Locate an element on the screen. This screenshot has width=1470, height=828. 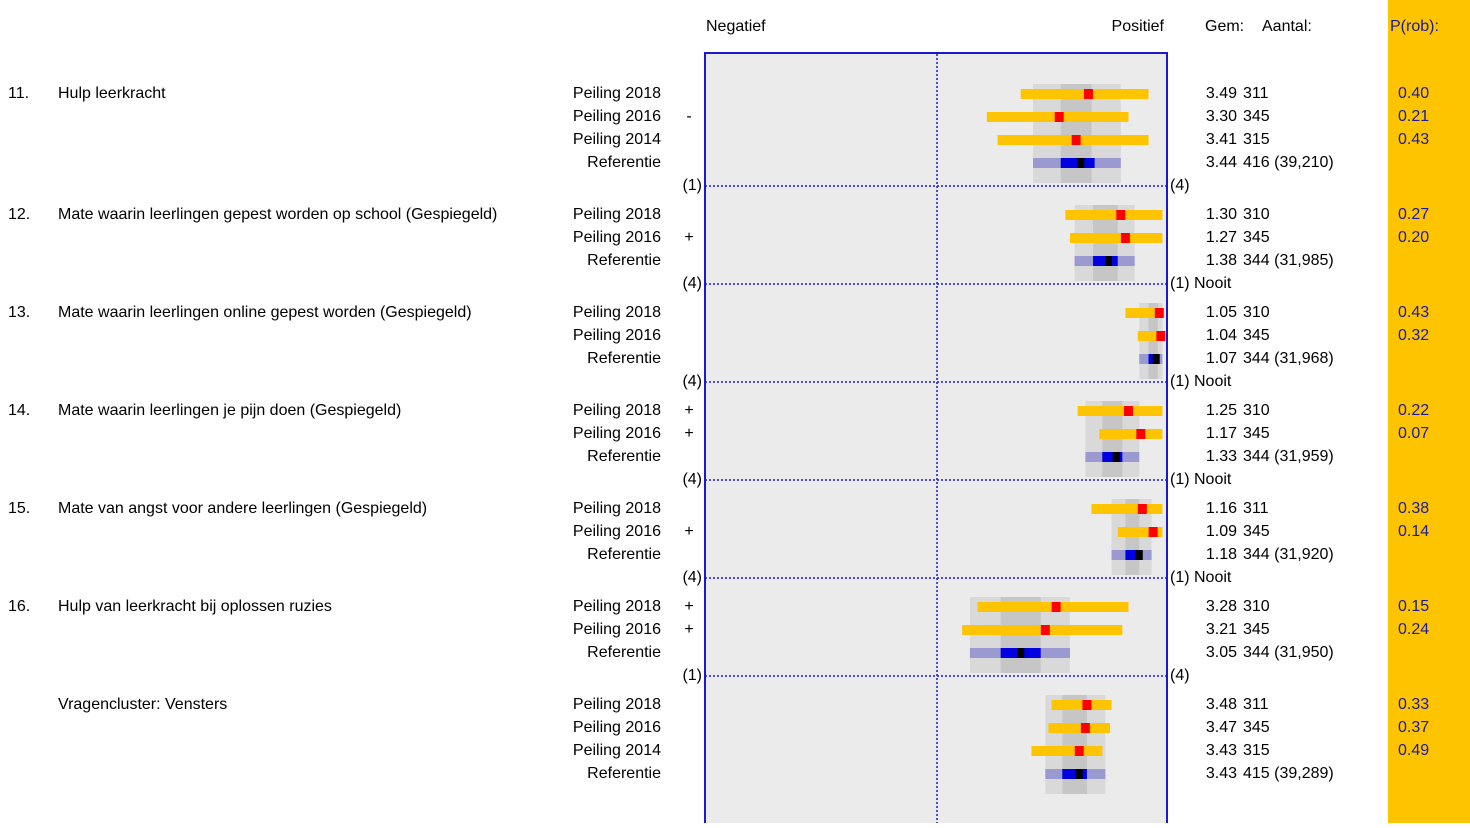
row-count: 315 is located at coordinates (1256, 750).